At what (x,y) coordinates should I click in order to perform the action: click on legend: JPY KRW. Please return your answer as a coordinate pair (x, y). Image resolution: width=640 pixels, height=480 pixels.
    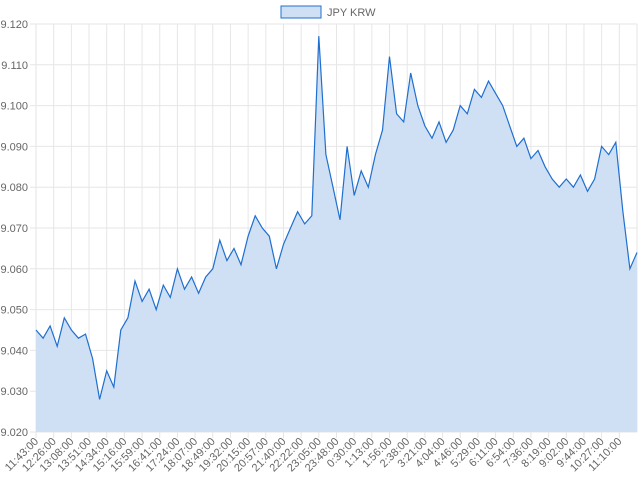
    Looking at the image, I should click on (328, 12).